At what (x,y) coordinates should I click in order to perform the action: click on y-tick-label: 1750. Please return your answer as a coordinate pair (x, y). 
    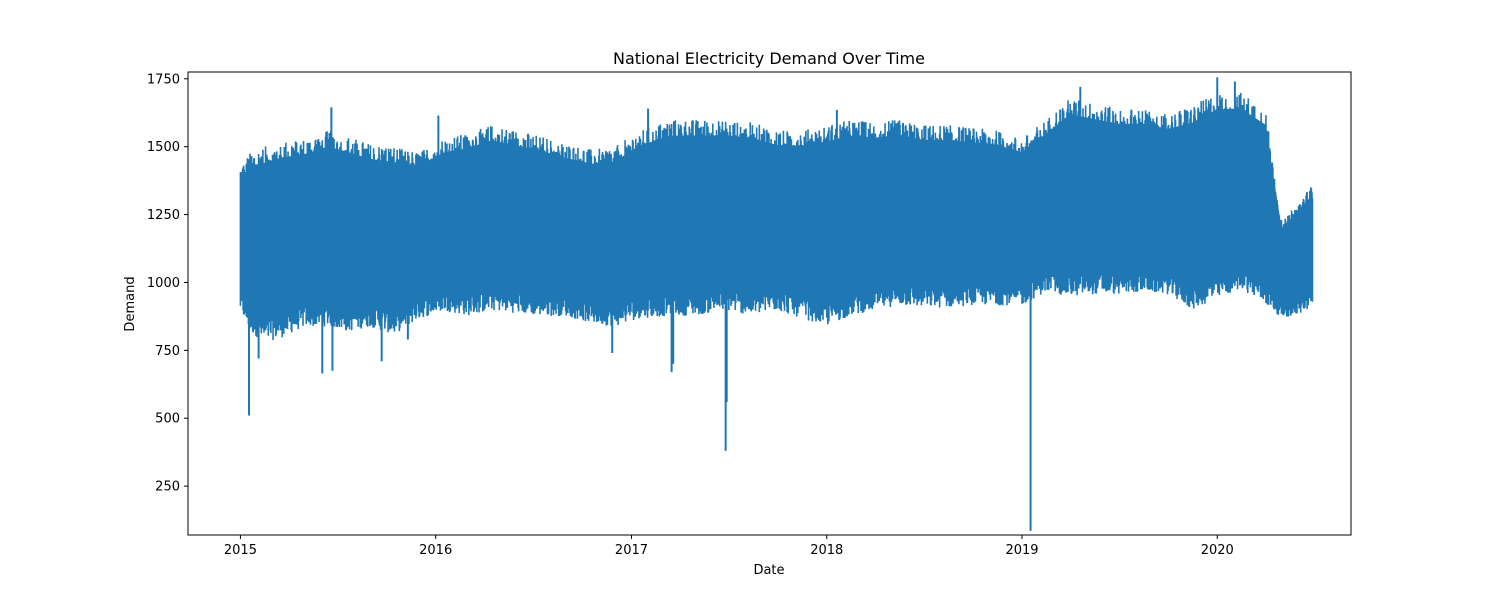
    Looking at the image, I should click on (163, 79).